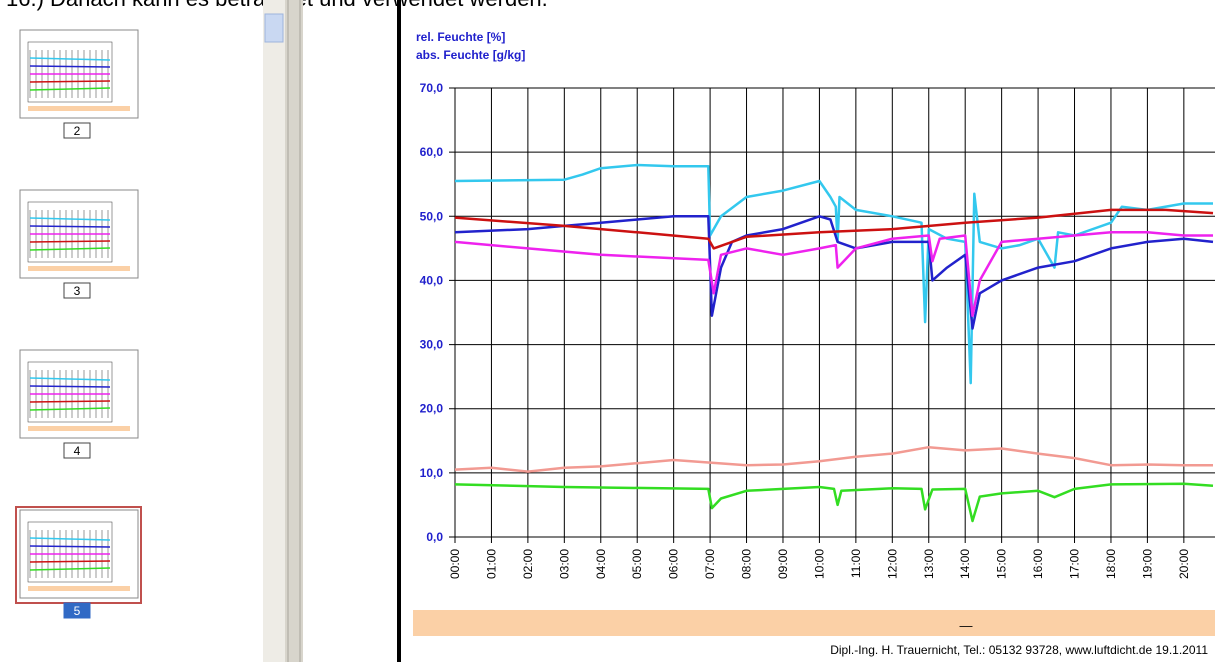 The width and height of the screenshot is (1215, 662). What do you see at coordinates (1002, 564) in the screenshot?
I see `x-tick-label: 15:00` at bounding box center [1002, 564].